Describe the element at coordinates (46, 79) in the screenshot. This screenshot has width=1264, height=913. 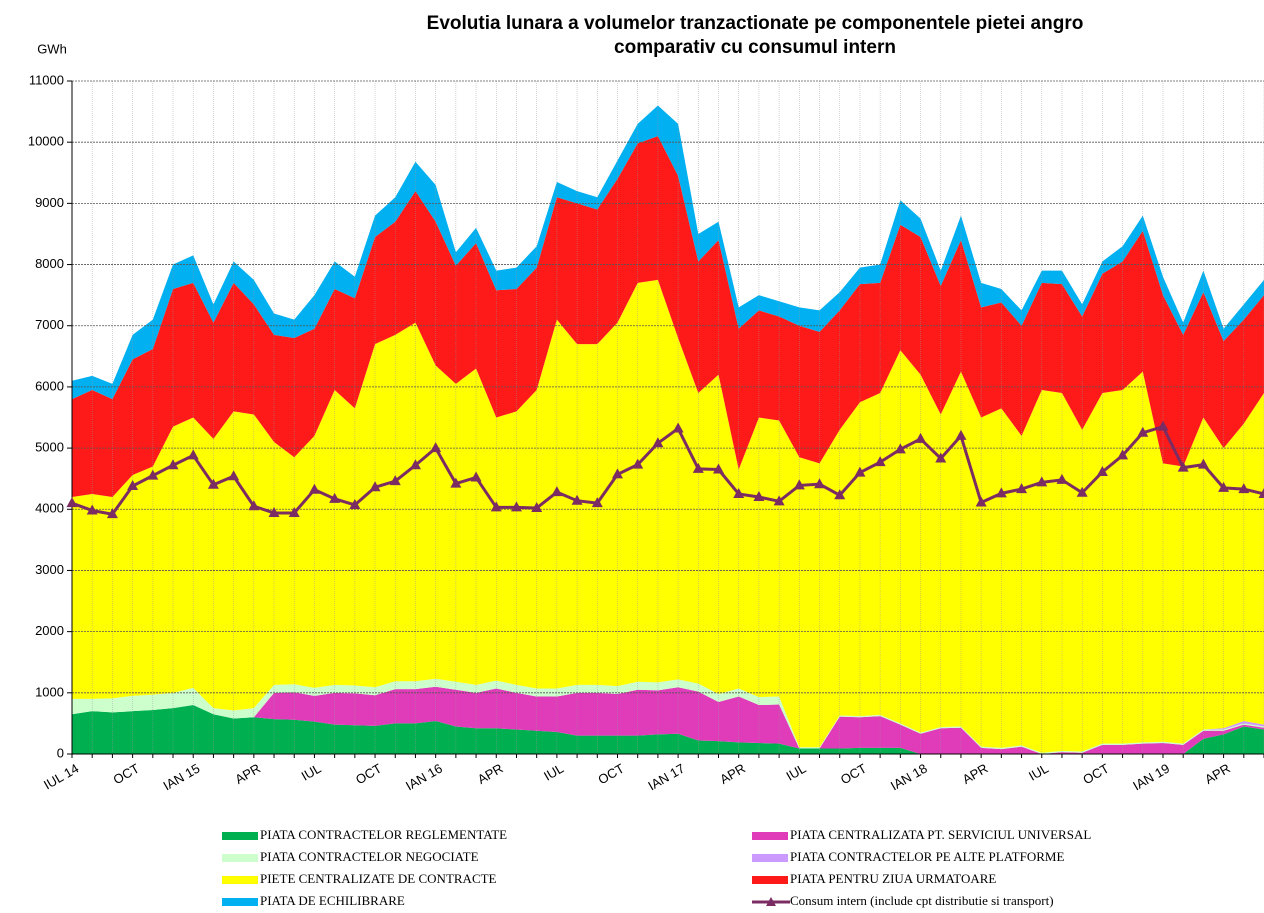
I see `y-tick-label: 11000` at that location.